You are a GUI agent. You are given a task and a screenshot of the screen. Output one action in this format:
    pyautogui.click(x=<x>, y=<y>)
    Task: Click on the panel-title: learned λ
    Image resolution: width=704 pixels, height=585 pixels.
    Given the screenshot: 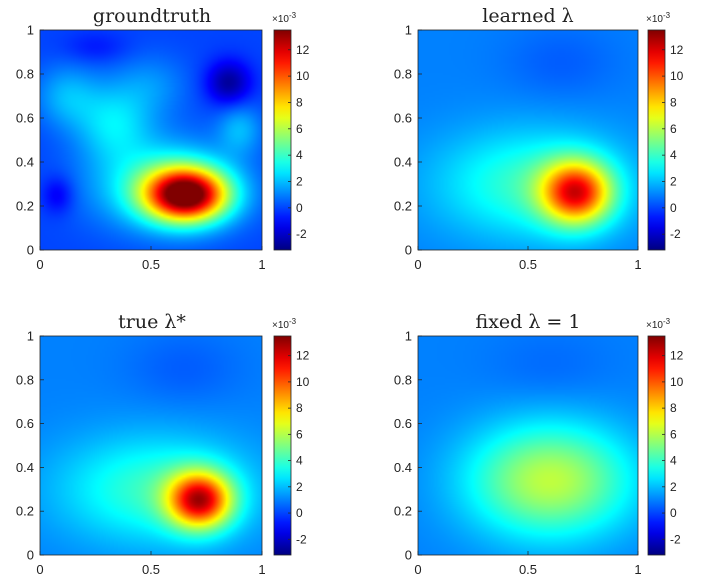 What is the action you would take?
    pyautogui.click(x=527, y=16)
    